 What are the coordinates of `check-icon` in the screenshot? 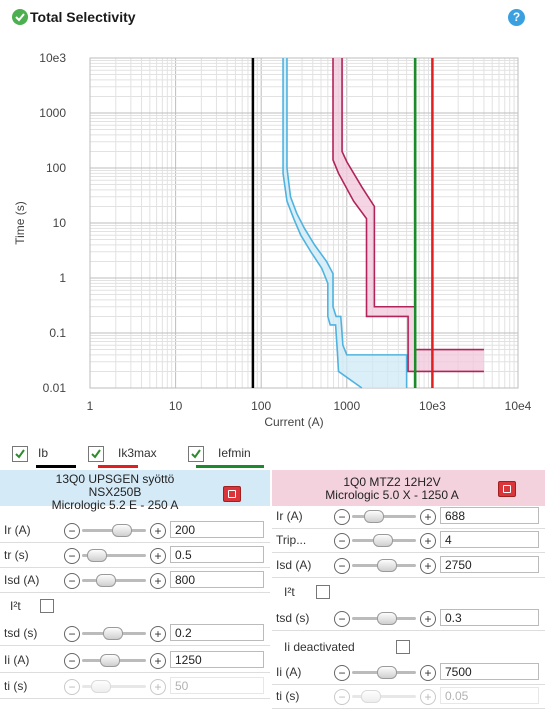 It's located at (20, 454).